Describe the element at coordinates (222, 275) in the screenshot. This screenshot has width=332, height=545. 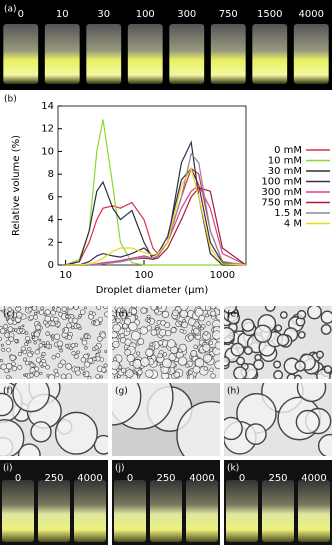
I see `x-tick-label: 1000` at that location.